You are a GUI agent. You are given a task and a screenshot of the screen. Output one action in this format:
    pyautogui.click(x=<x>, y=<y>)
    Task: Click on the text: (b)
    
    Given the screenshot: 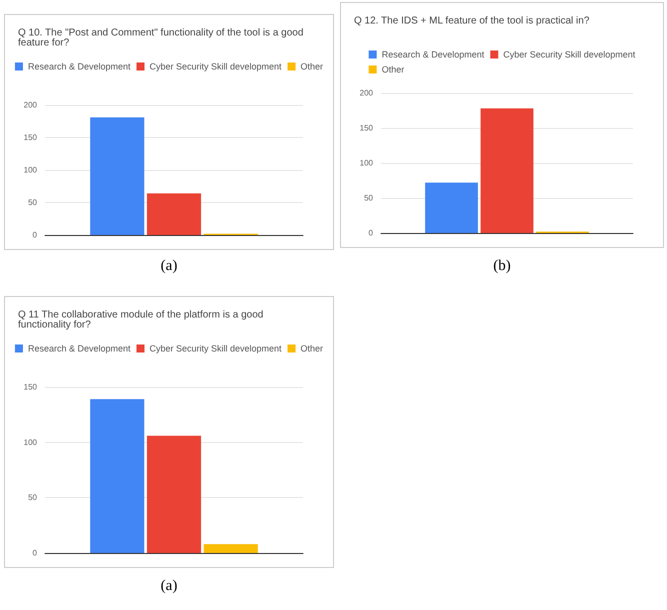 What is the action you would take?
    pyautogui.click(x=502, y=266)
    